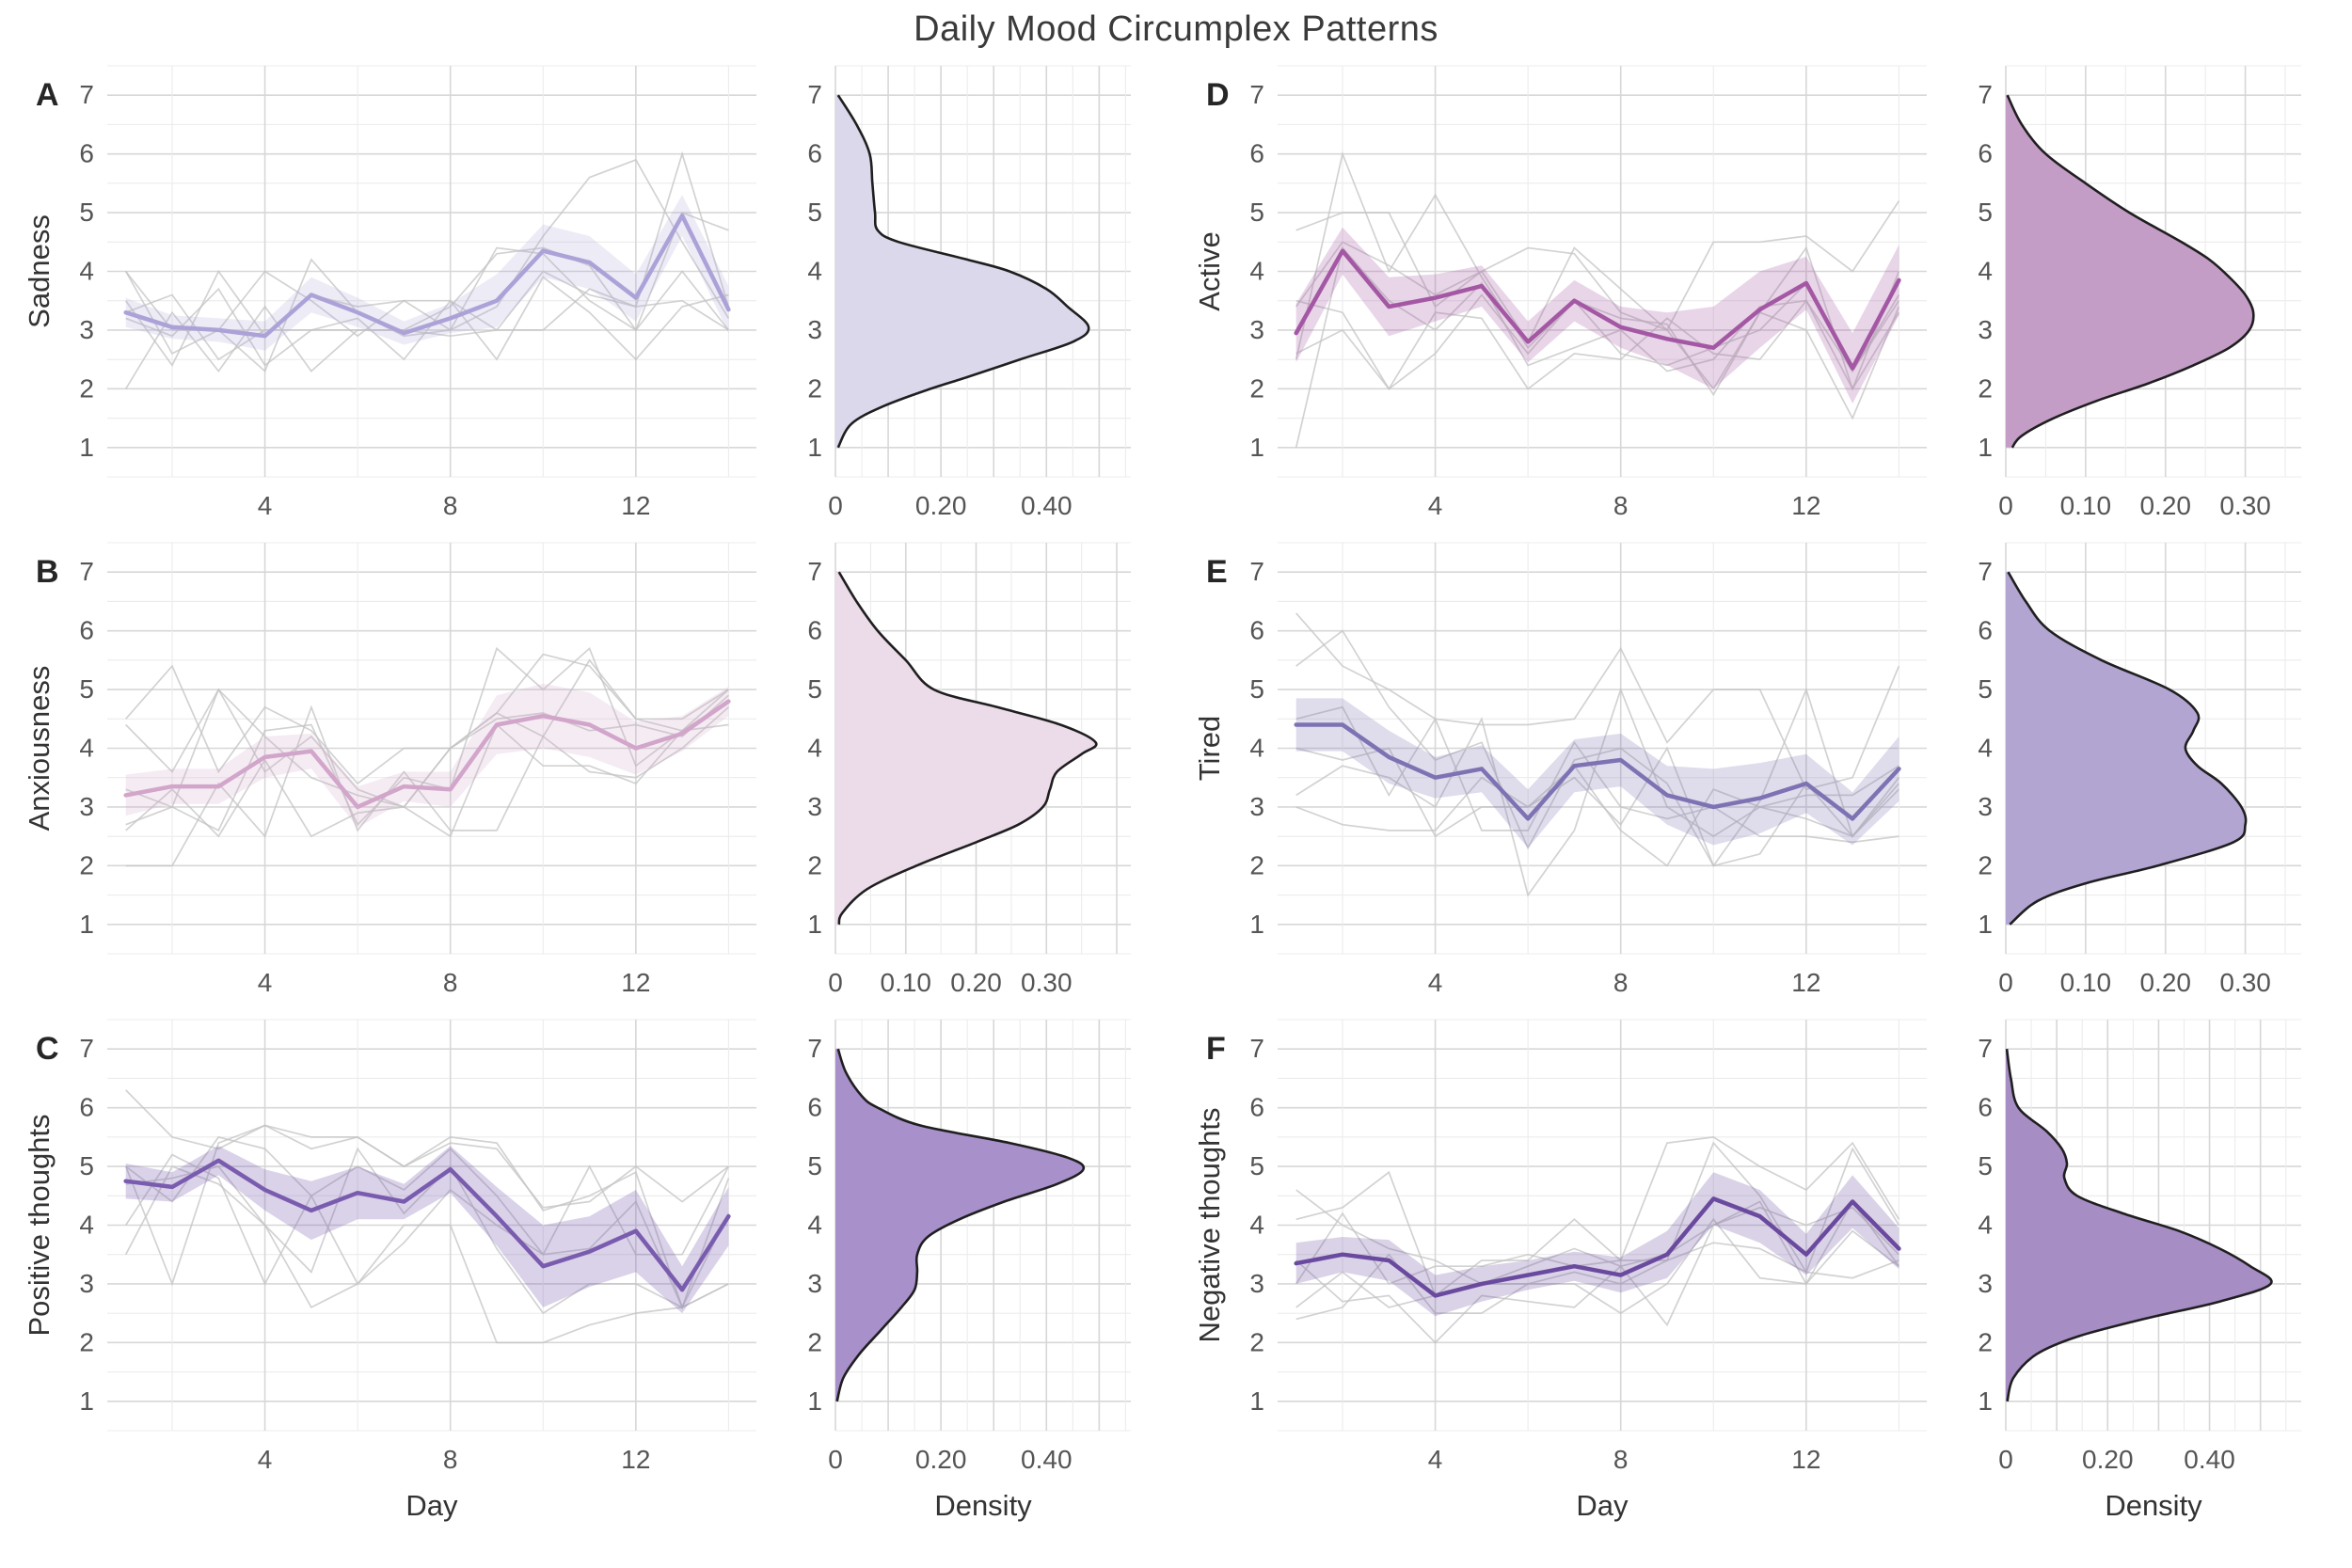  I want to click on panel-E-density-plot: 1 2 3 4 5 6 7 0 0.10 0.20 0.30, so click(2139, 769).